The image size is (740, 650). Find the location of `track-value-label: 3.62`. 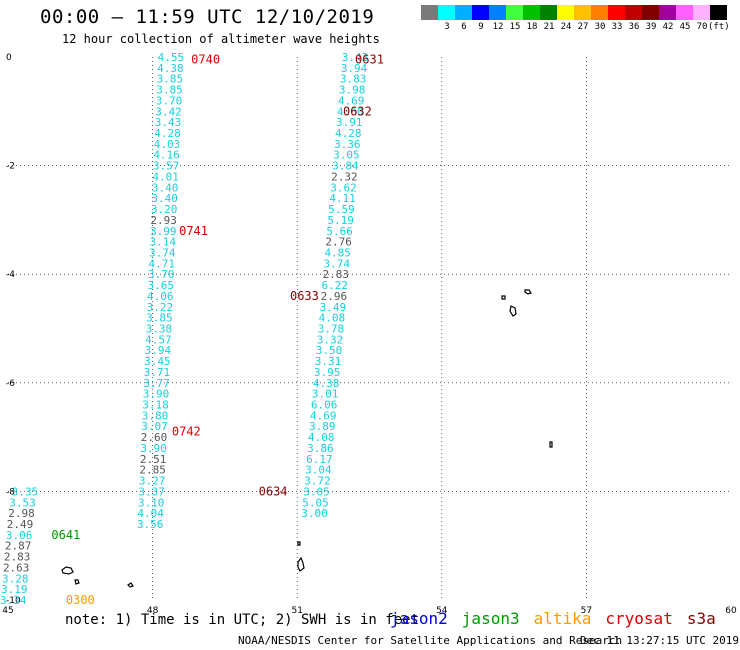

track-value-label: 3.62 is located at coordinates (343, 187).